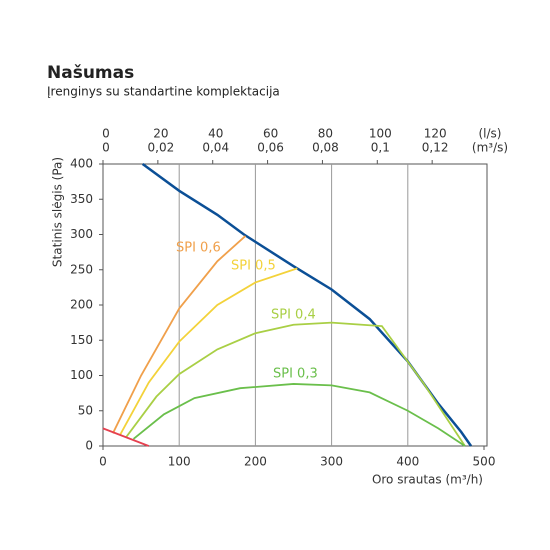 The width and height of the screenshot is (550, 550). Describe the element at coordinates (81, 234) in the screenshot. I see `y-tick-label: 300` at that location.